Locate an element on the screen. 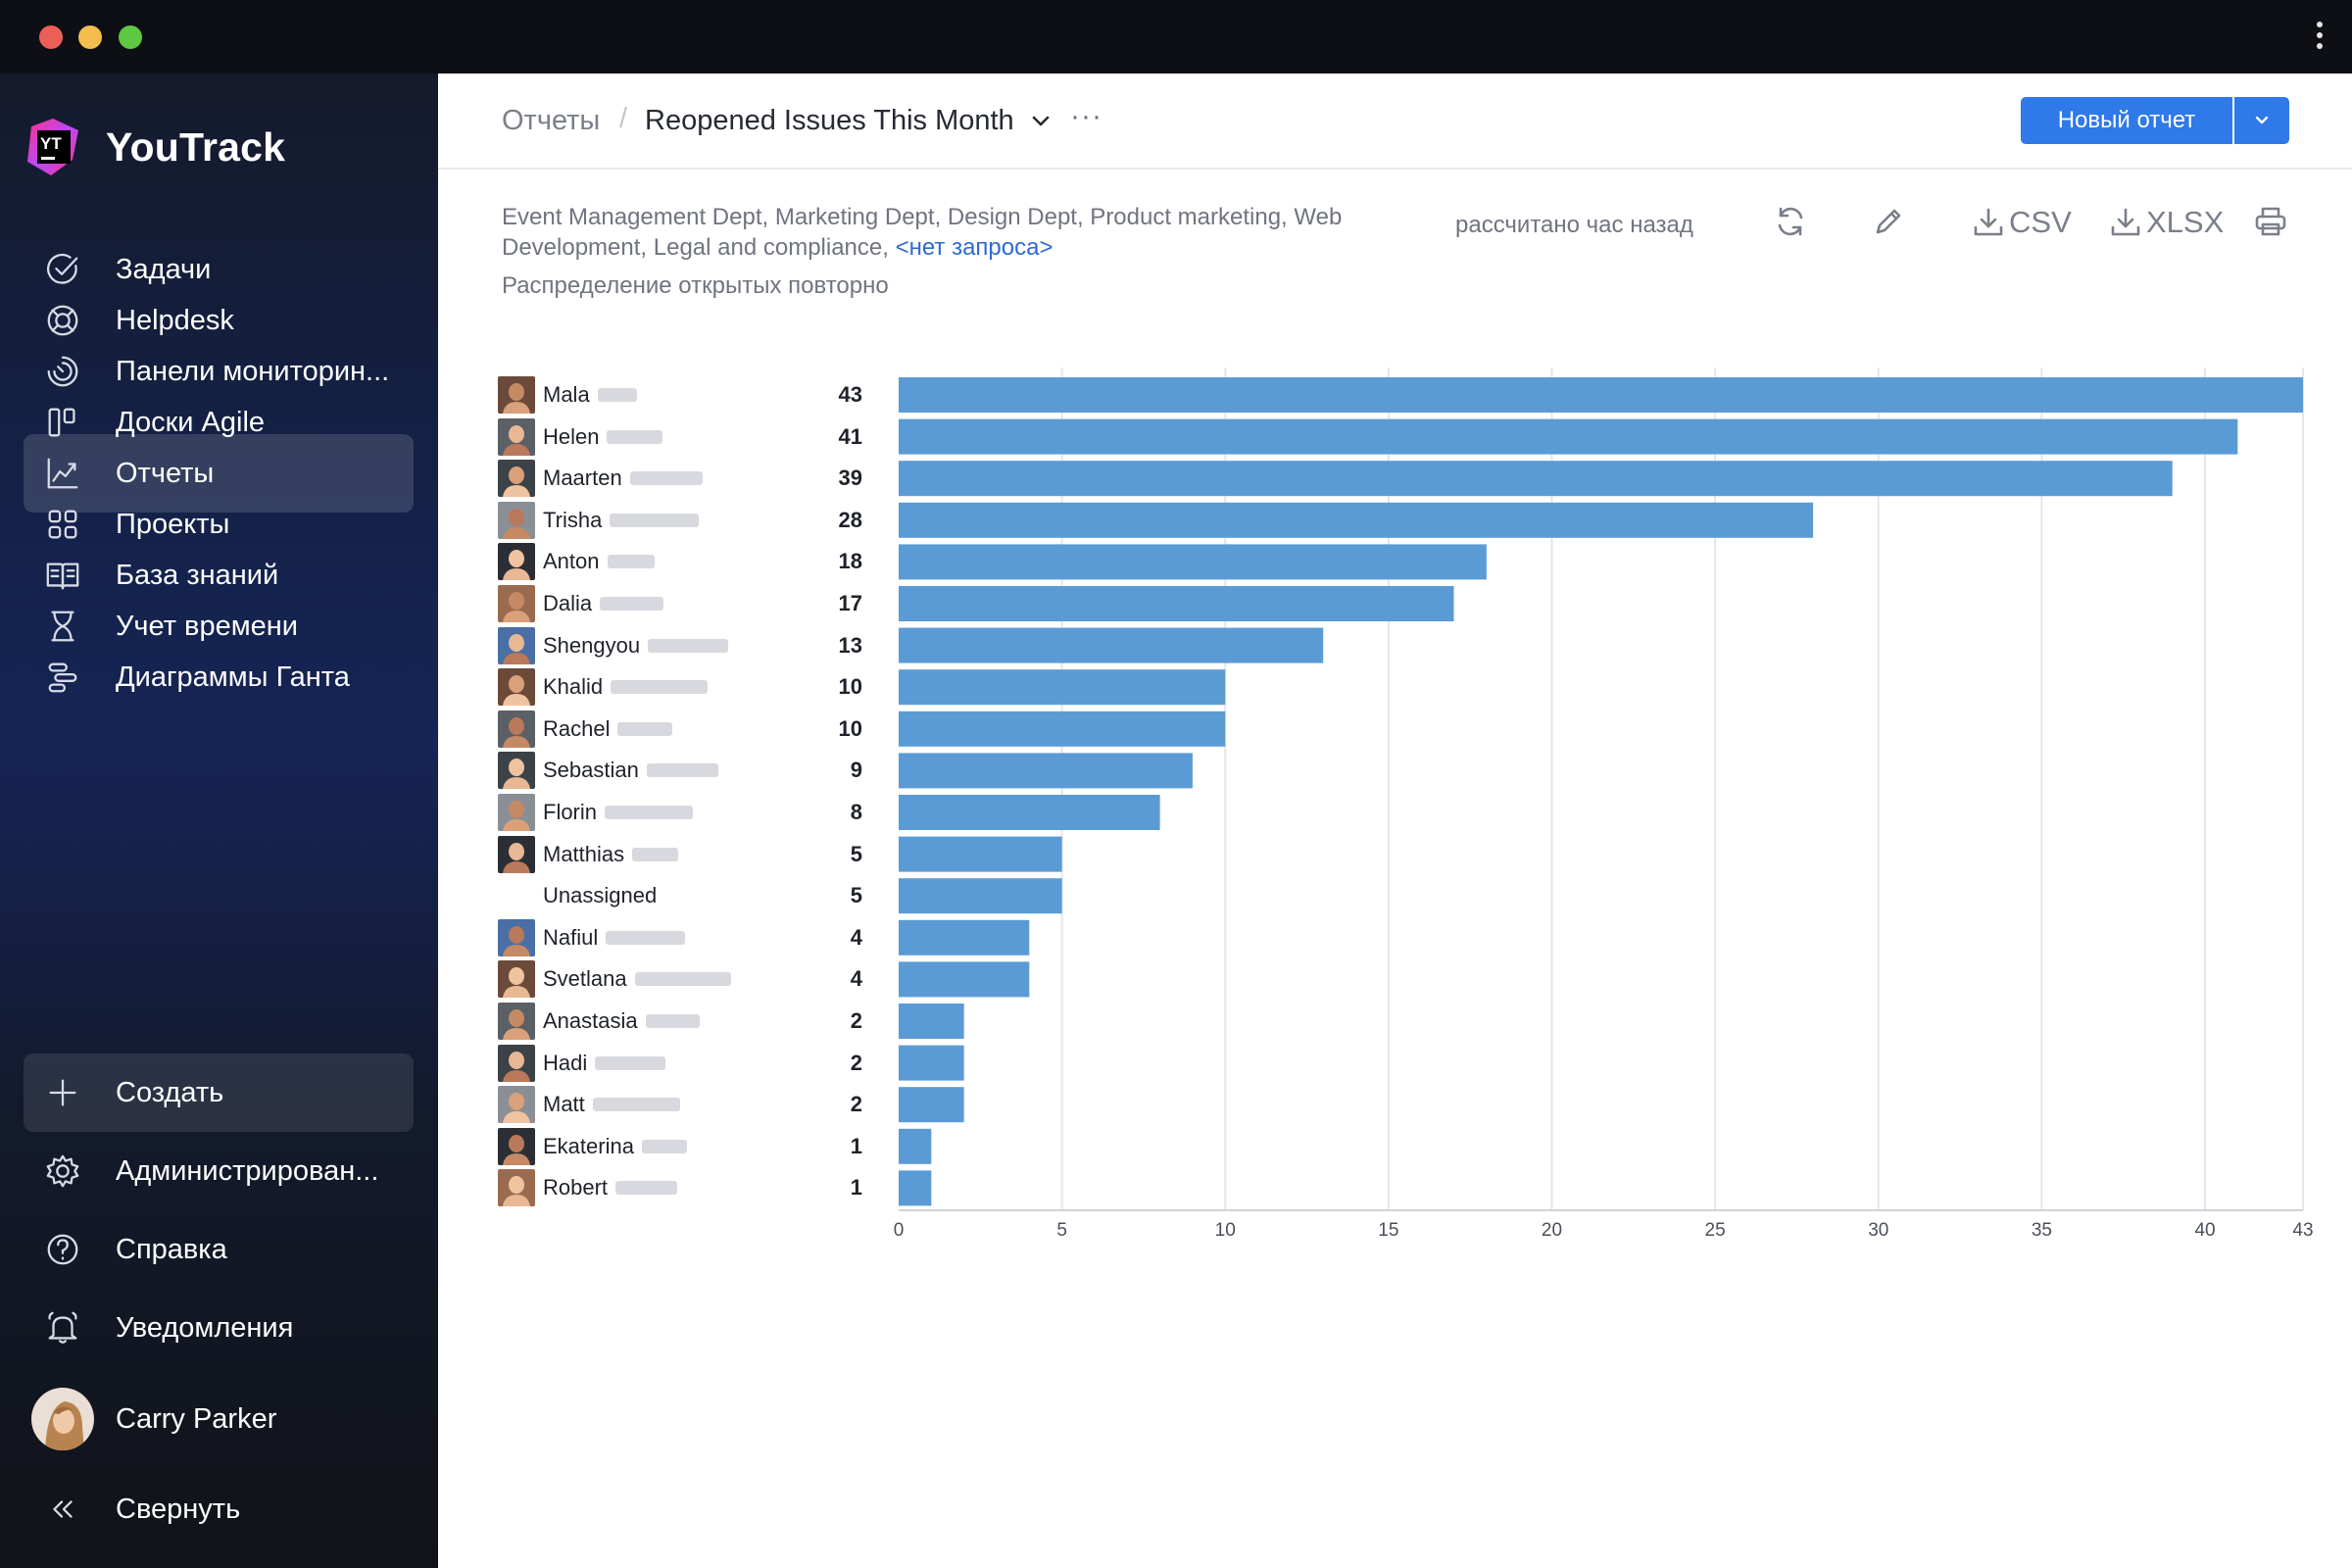 The image size is (2352, 1568). breadcrumb-reports-link: Отчеты is located at coordinates (551, 120).